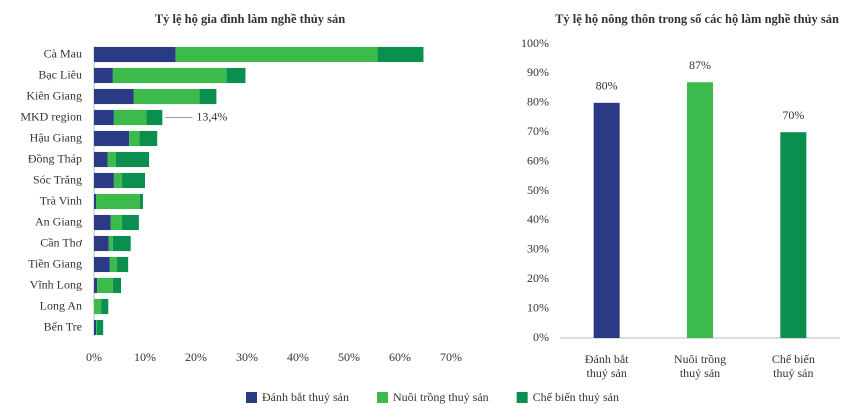 This screenshot has height=420, width=845. Describe the element at coordinates (145, 357) in the screenshot. I see `x-tick-label: 10%` at that location.